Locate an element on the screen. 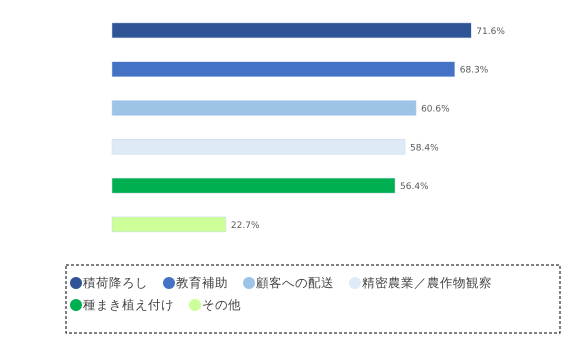 The image size is (563, 337). 積荷降ろし: 積荷降ろし is located at coordinates (109, 282).